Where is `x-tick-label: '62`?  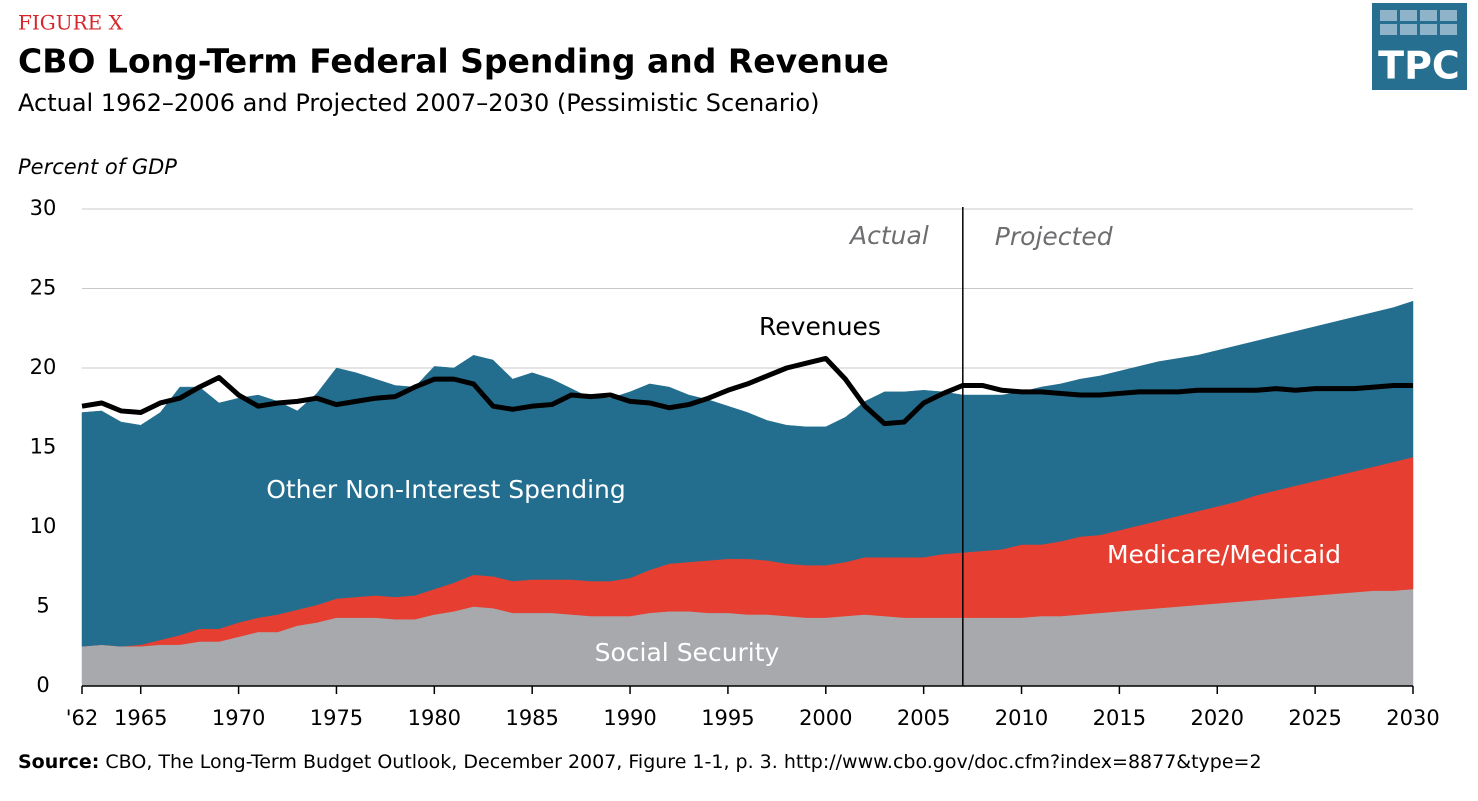 x-tick-label: '62 is located at coordinates (82, 718).